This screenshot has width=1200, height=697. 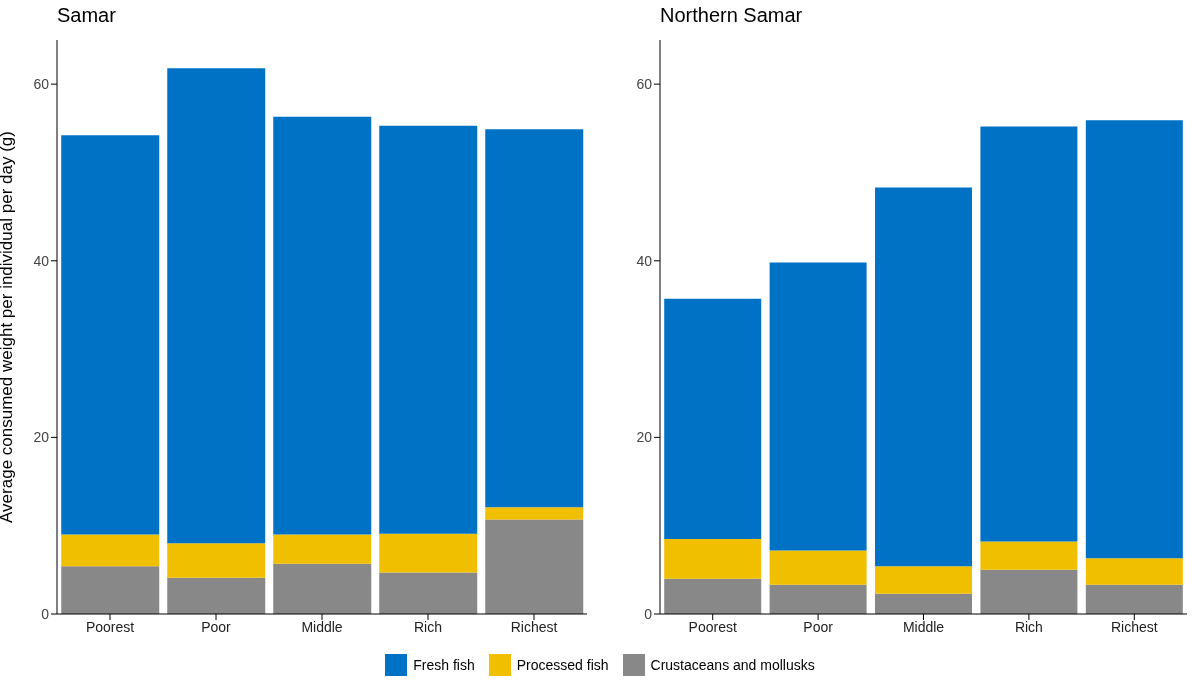 What do you see at coordinates (731, 15) in the screenshot?
I see `chart-title: Northern Samar` at bounding box center [731, 15].